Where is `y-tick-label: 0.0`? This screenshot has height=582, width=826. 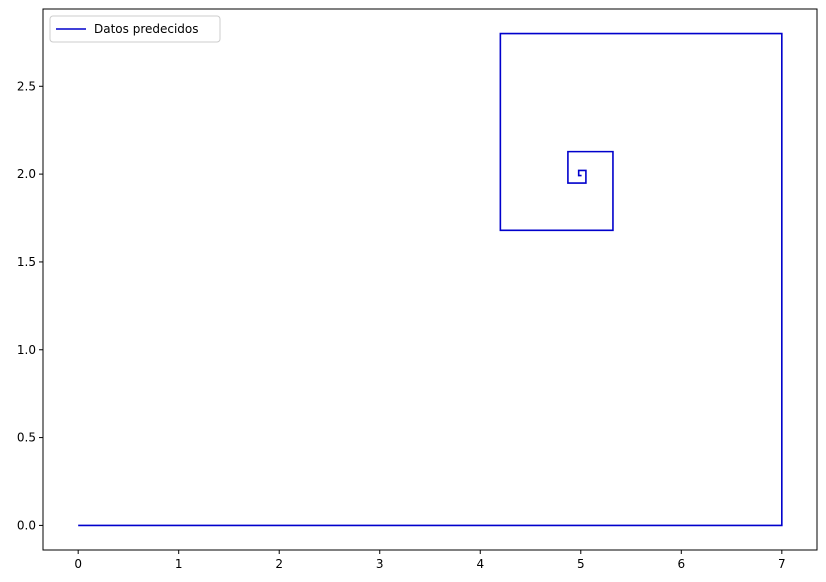
y-tick-label: 0.0 is located at coordinates (26, 525).